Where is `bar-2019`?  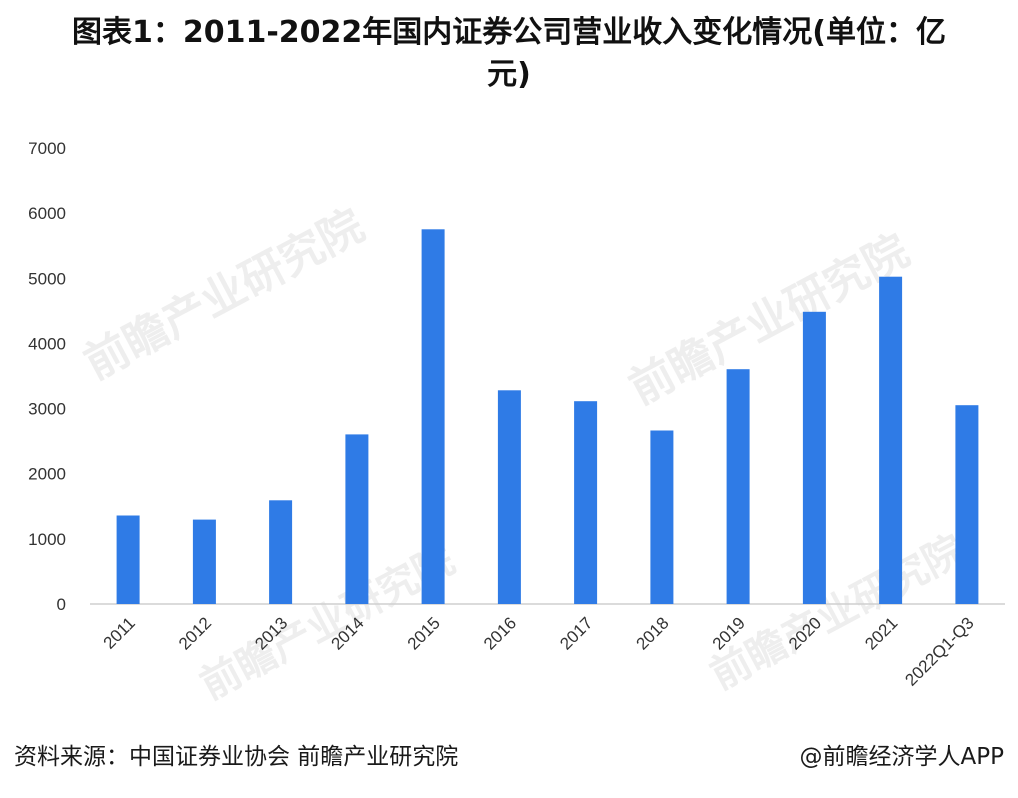
bar-2019 is located at coordinates (738, 486).